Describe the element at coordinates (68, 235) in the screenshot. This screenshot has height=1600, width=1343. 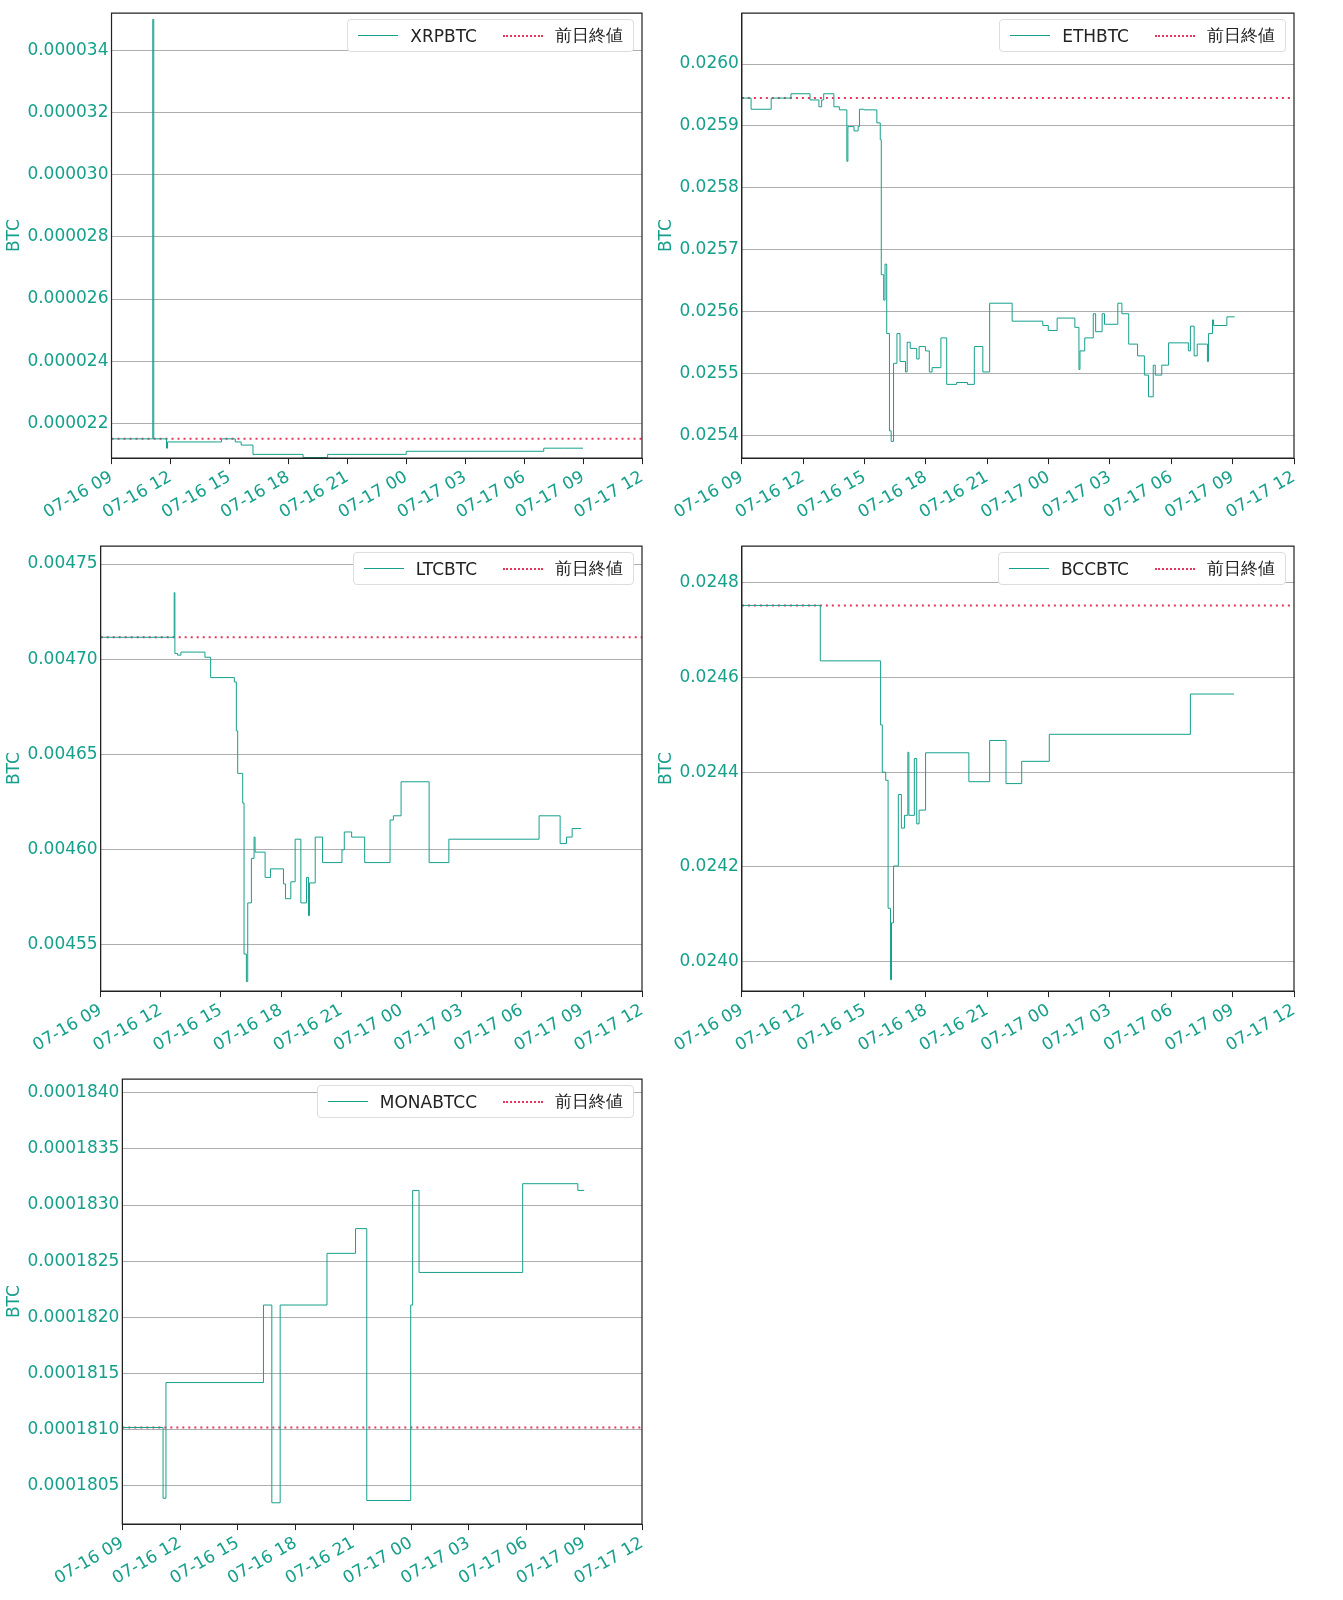
I see `y-tick-label: 0.000028` at that location.